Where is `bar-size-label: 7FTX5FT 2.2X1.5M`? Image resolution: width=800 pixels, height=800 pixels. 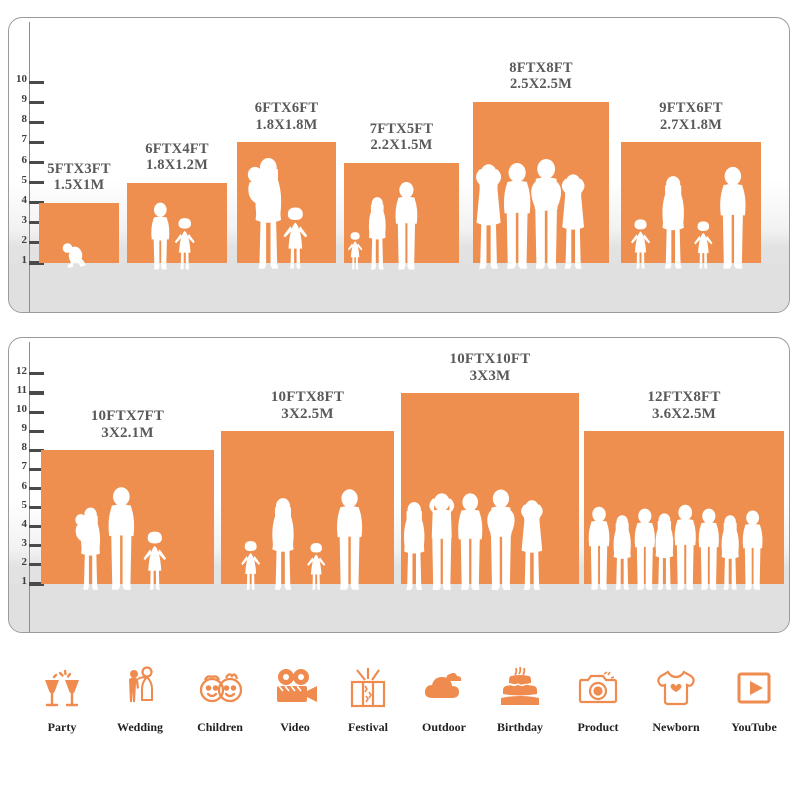 bar-size-label: 7FTX5FT 2.2X1.5M is located at coordinates (401, 137).